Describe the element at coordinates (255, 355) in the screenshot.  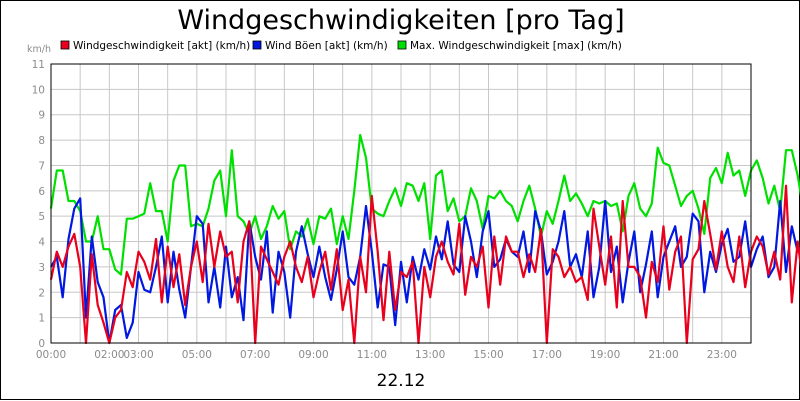
I see `x-tick-label: 07:00` at that location.